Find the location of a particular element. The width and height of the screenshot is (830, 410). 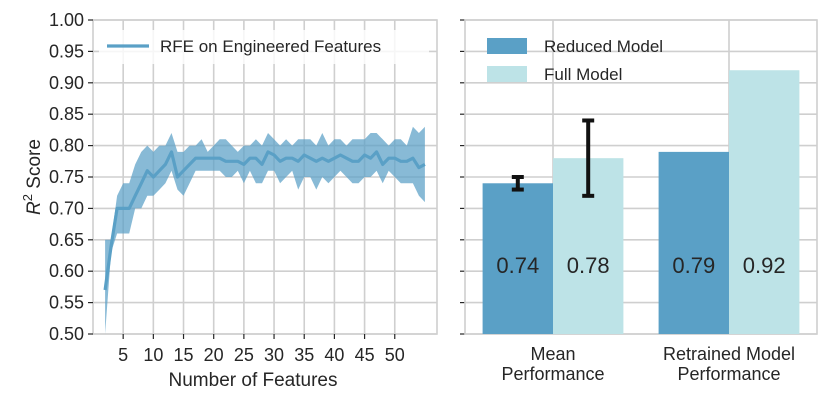

legend-label-full-model: Full Model is located at coordinates (583, 74).